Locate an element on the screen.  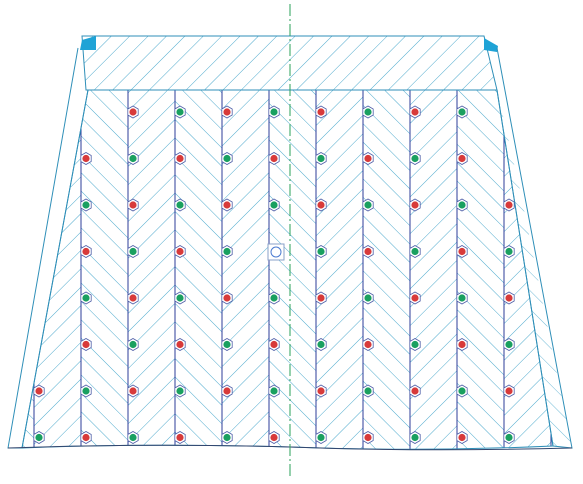
center-marker-circle is located at coordinates (276, 252).